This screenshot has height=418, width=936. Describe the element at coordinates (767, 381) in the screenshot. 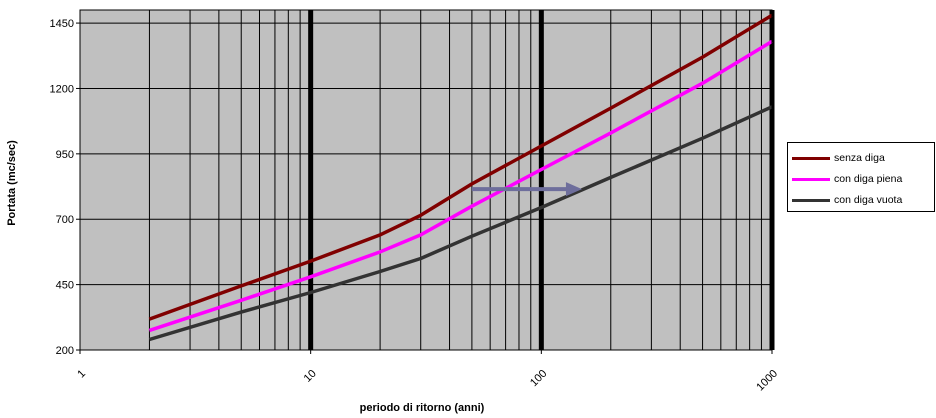

I see `x-tick-label: 1000` at that location.